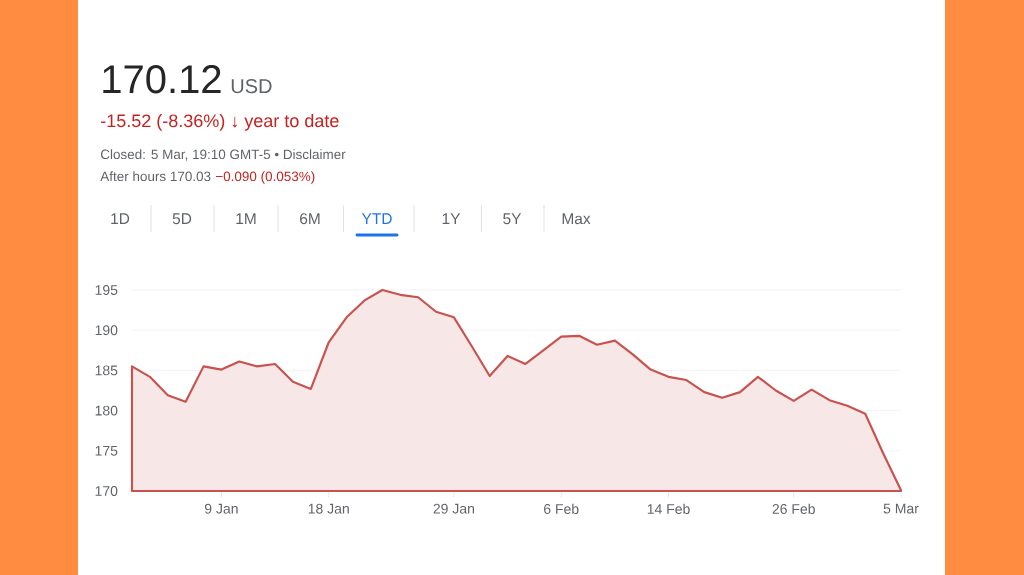  Describe the element at coordinates (120, 218) in the screenshot. I see `text: 1D` at that location.